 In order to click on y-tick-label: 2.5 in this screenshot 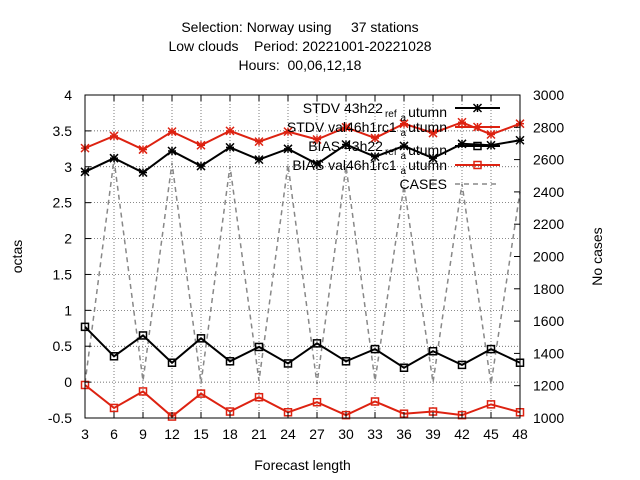, I will do `click(63, 203)`.